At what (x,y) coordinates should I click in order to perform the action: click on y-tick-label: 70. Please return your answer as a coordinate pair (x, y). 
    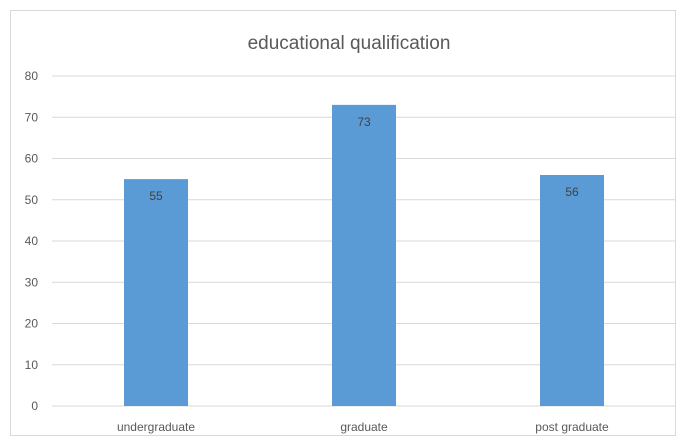
    Looking at the image, I should click on (32, 117).